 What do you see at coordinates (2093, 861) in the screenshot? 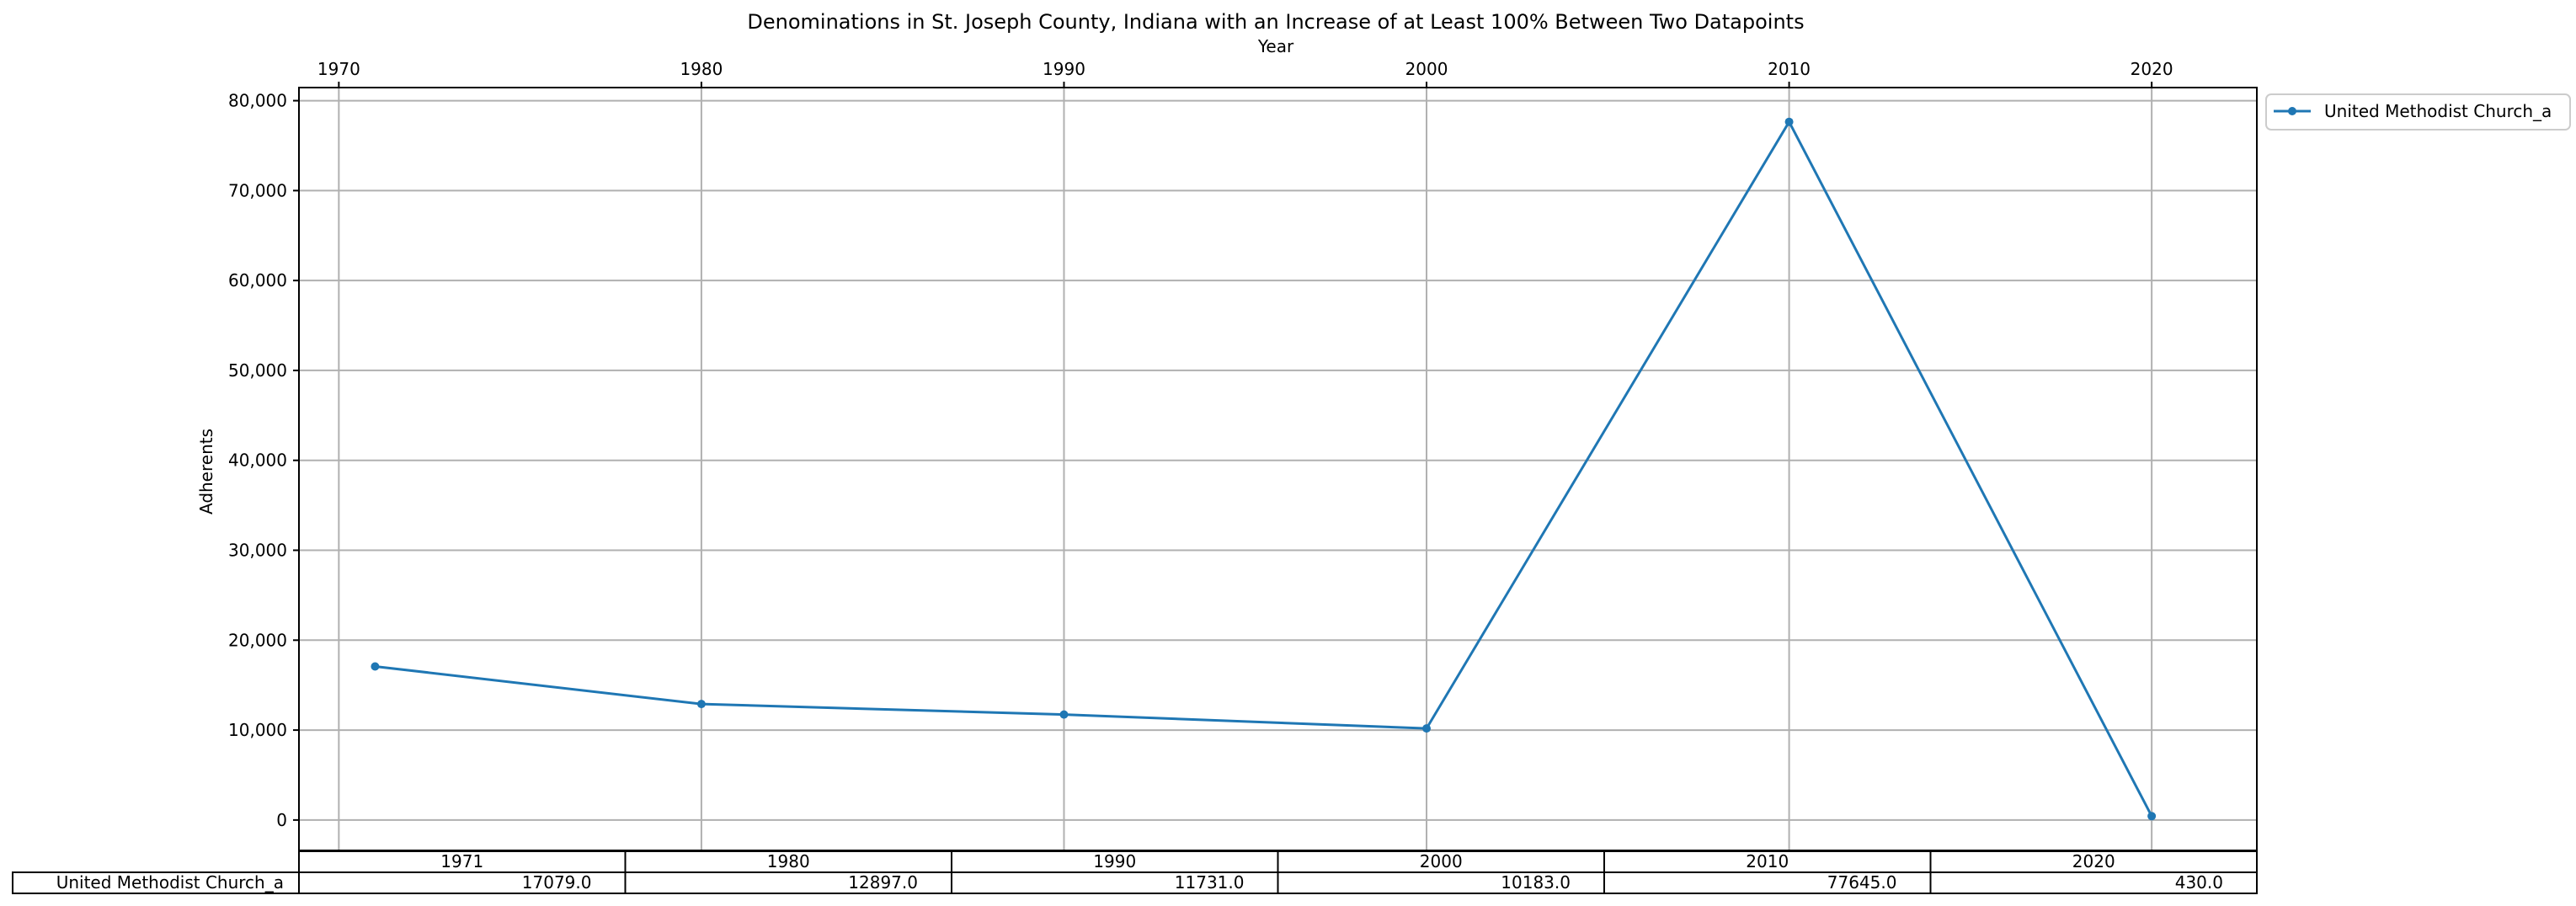
I see `table-header-label: 2020` at bounding box center [2093, 861].